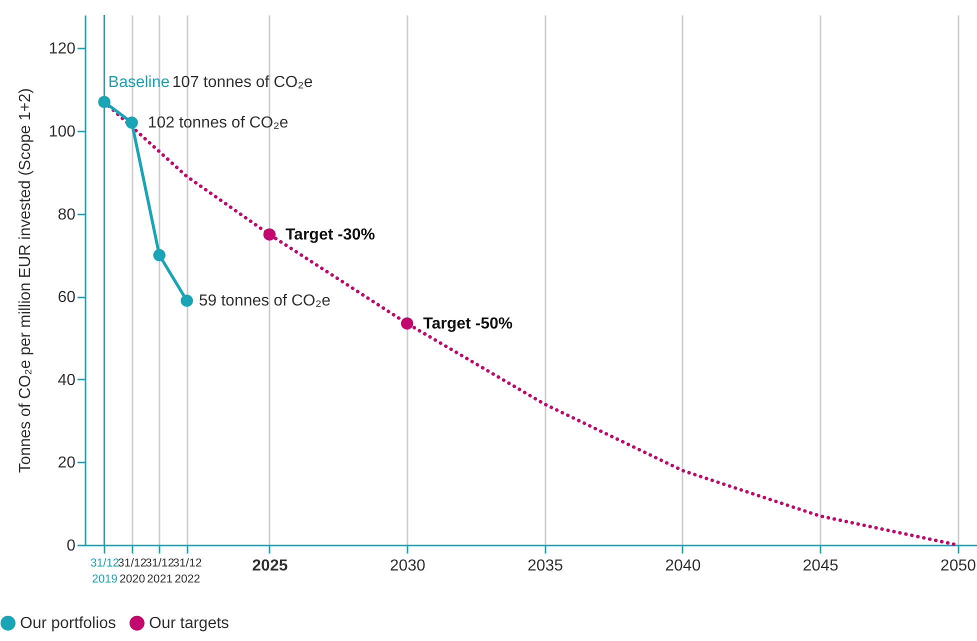  Describe the element at coordinates (330, 235) in the screenshot. I see `annotation: Target -30%` at that location.